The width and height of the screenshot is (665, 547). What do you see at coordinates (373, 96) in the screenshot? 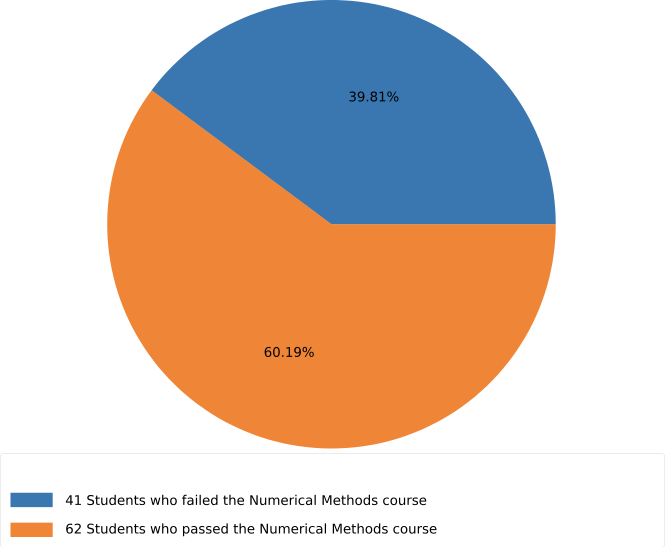
I see `data-label: 39.81%` at bounding box center [373, 96].